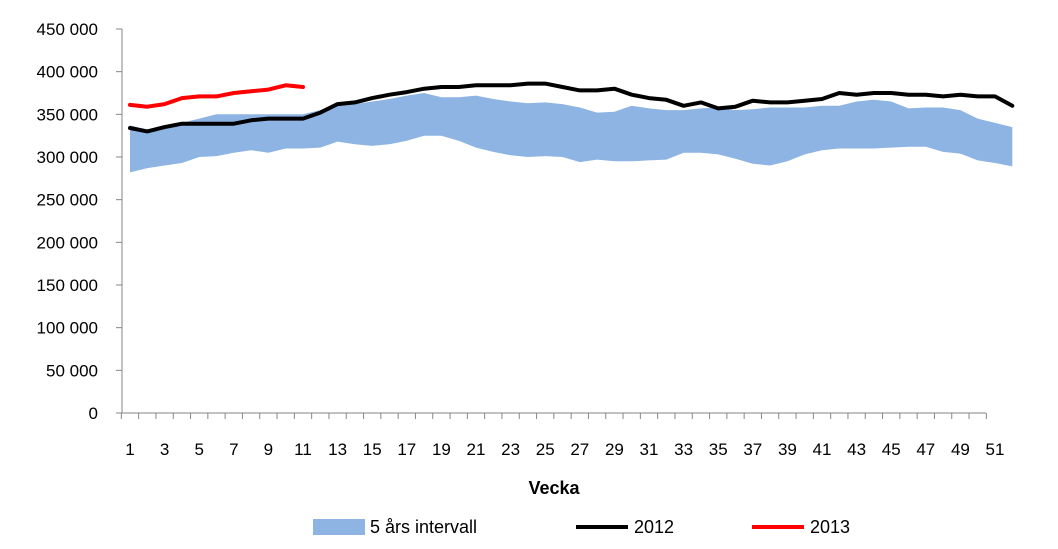 The image size is (1058, 549). Describe the element at coordinates (67, 72) in the screenshot. I see `y-tick-label: 400 000` at that location.